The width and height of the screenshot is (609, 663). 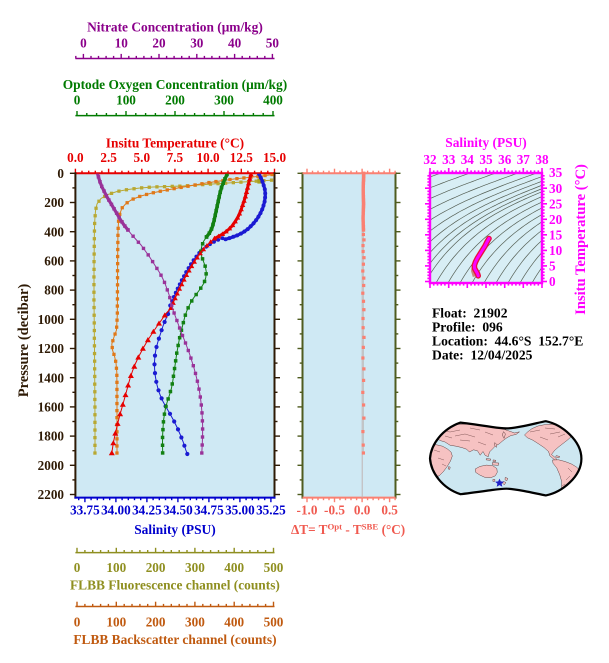 What do you see at coordinates (175, 585) in the screenshot?
I see `svg-text:FLBB Fluorescence channel (cou: FLBB Fluorescence channel (counts)` at bounding box center [175, 585].